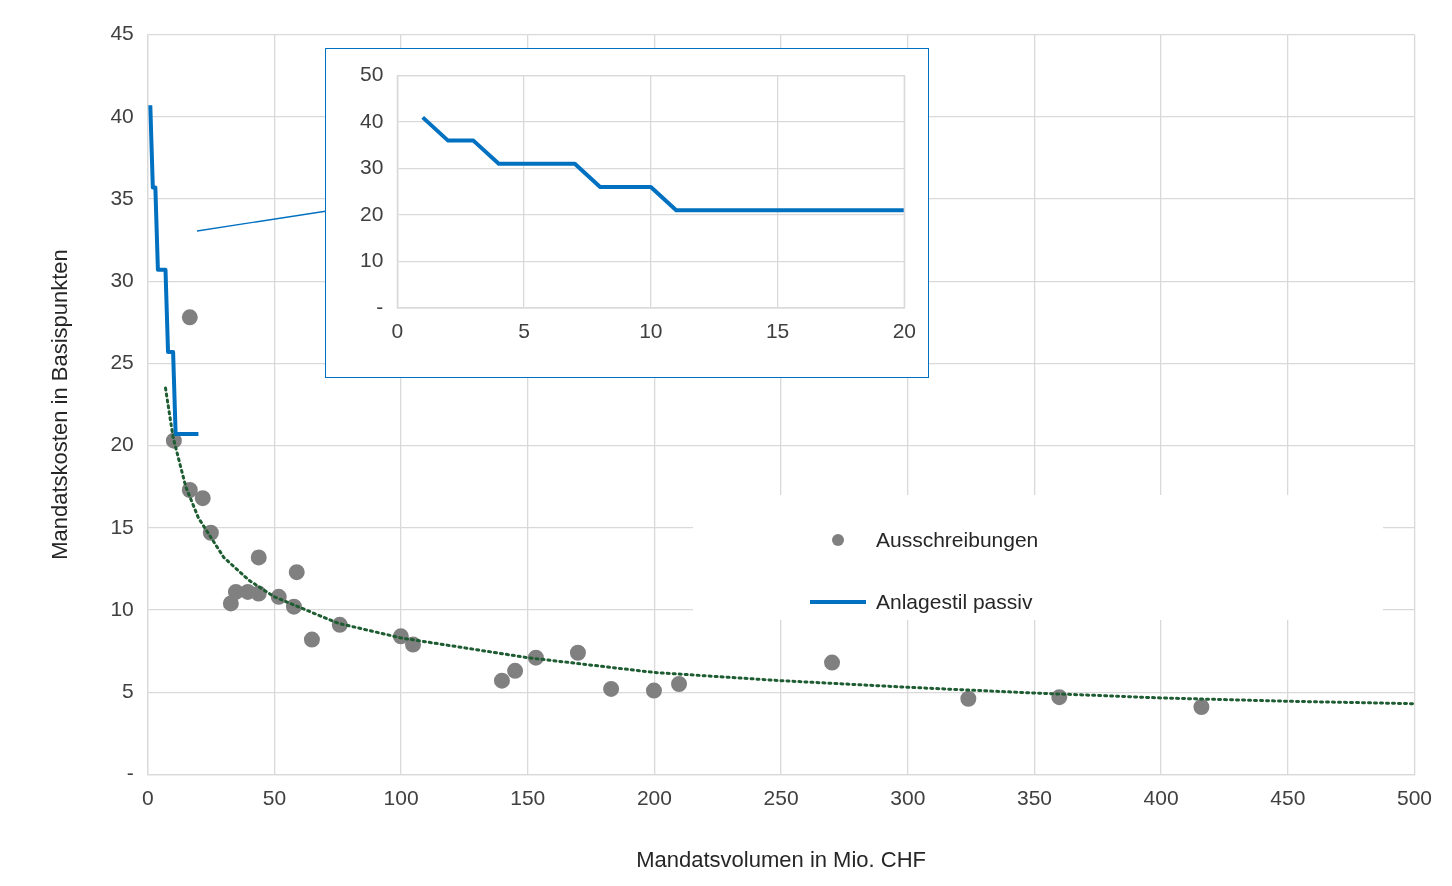 The width and height of the screenshot is (1452, 886). What do you see at coordinates (904, 331) in the screenshot?
I see `x-tick-label: 20` at bounding box center [904, 331].